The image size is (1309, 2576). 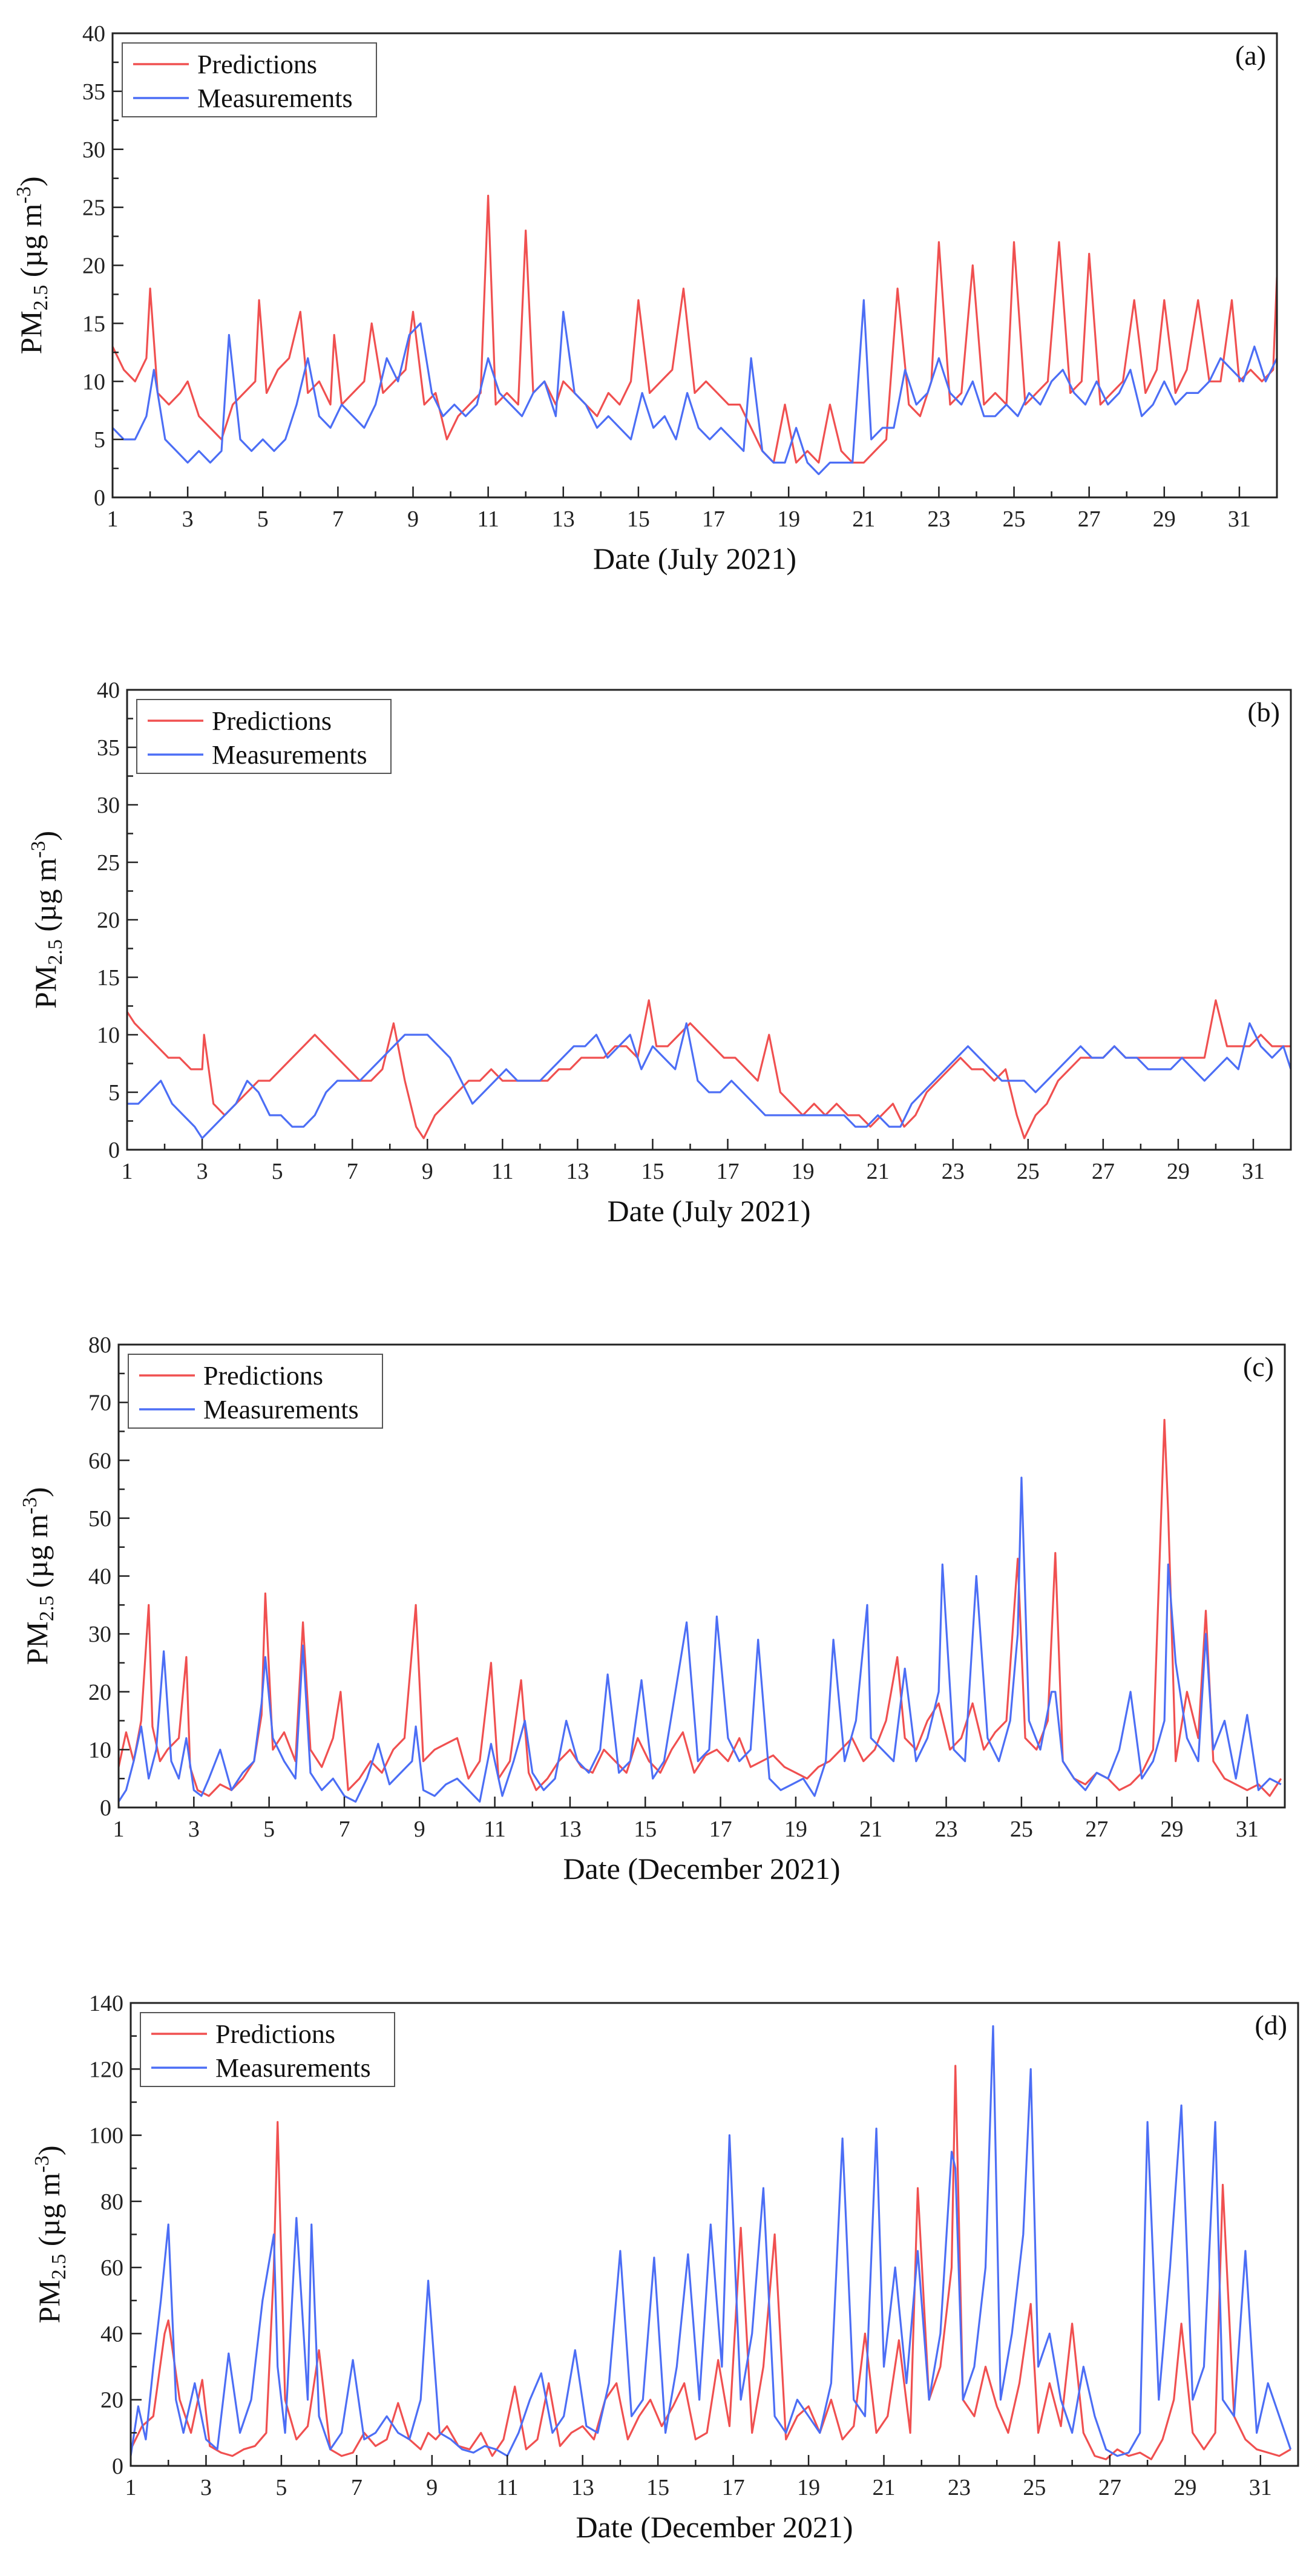 What do you see at coordinates (99, 440) in the screenshot?
I see `y-tick-label: 5` at bounding box center [99, 440].